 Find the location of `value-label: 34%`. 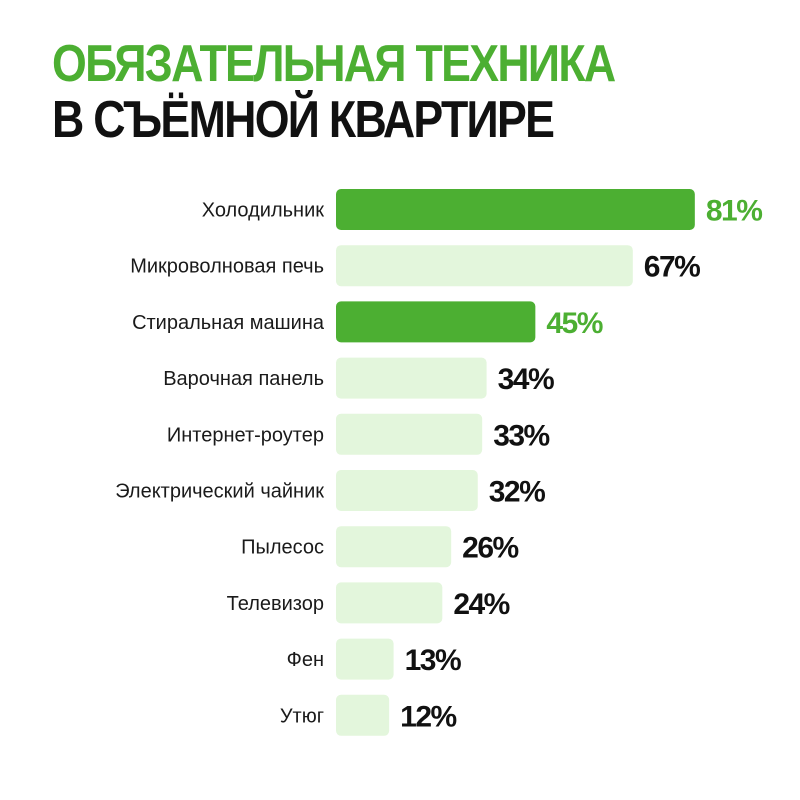

value-label: 34% is located at coordinates (526, 379).